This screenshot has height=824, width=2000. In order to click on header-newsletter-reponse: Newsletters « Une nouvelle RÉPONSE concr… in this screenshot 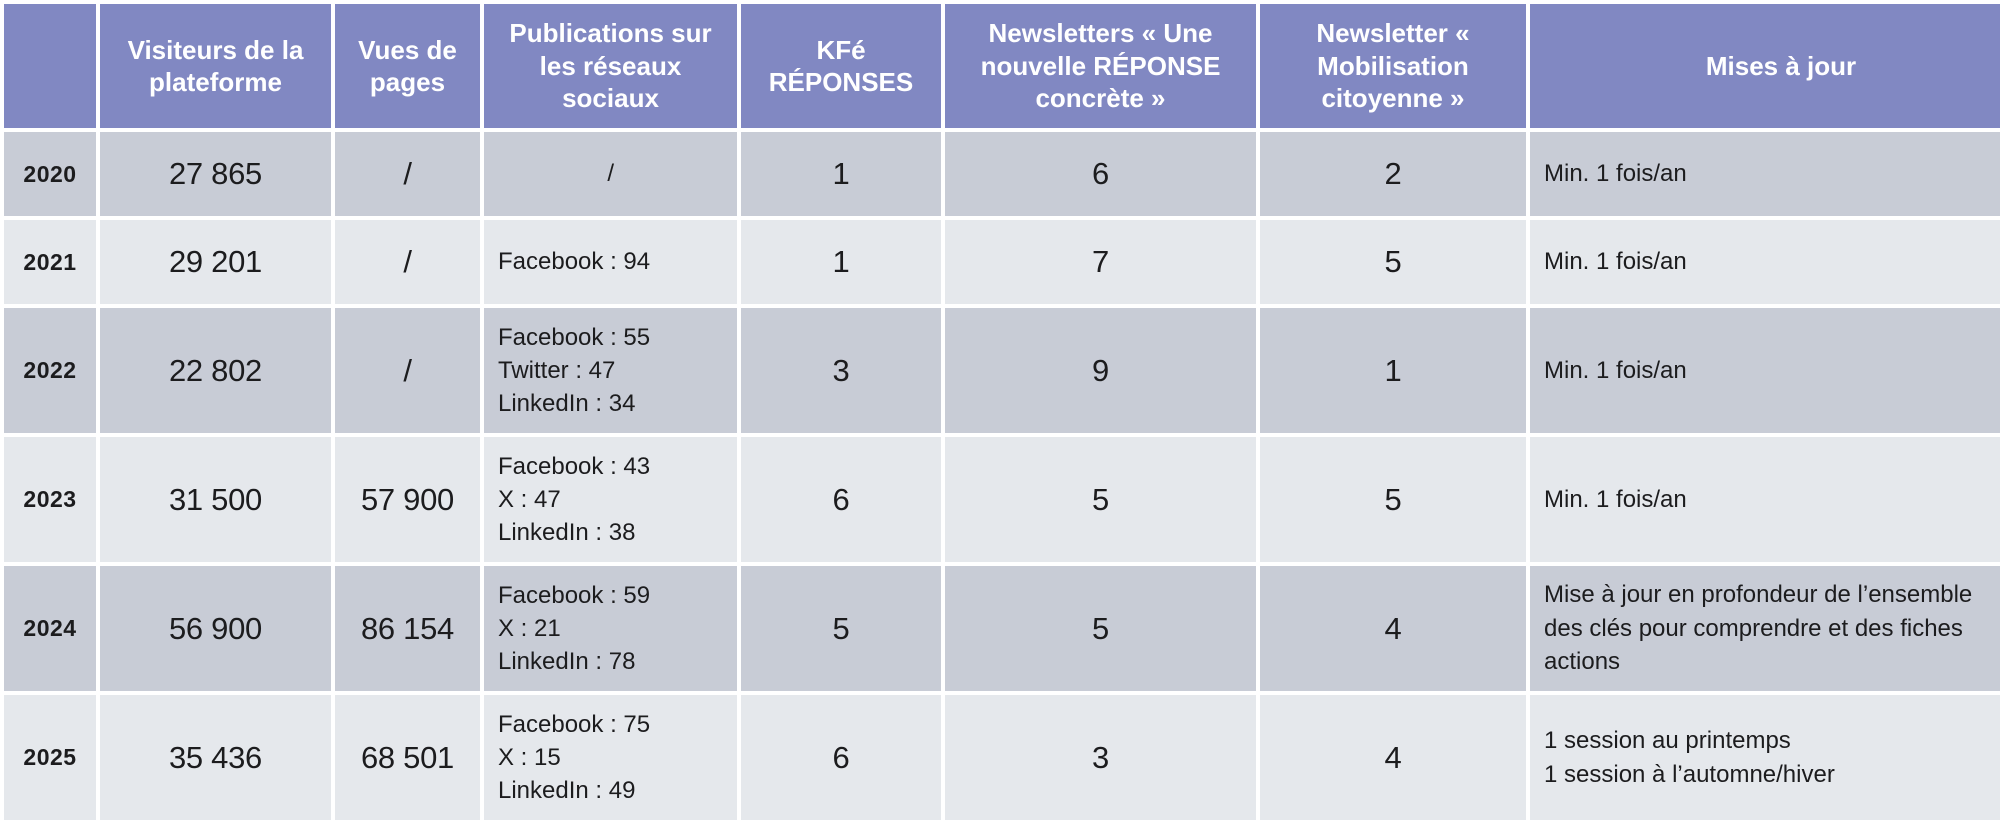, I will do `click(1100, 66)`.